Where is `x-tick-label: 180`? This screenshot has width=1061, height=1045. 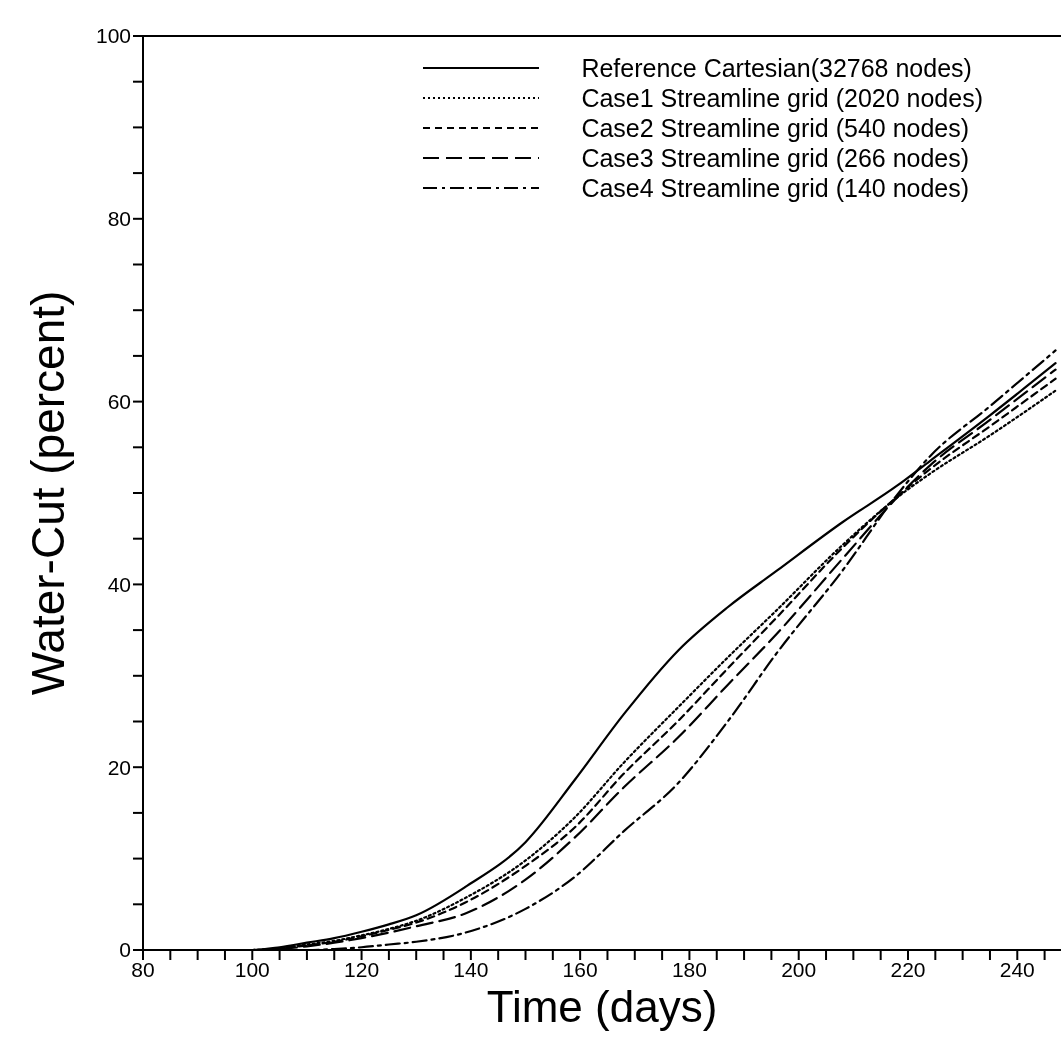 x-tick-label: 180 is located at coordinates (689, 969).